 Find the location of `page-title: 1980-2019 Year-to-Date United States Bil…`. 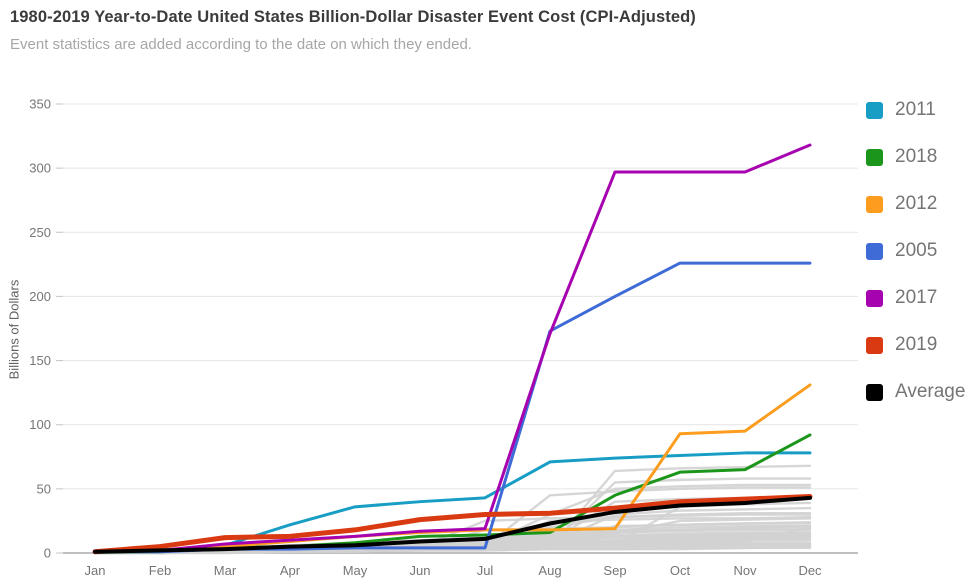

page-title: 1980-2019 Year-to-Date United States Bil… is located at coordinates (353, 17).